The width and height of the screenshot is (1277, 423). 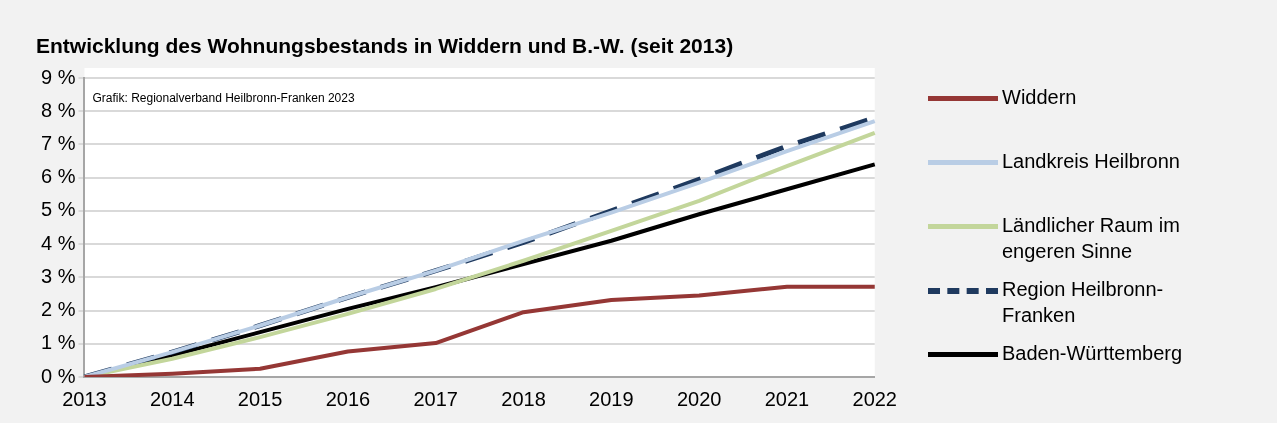 I want to click on x-tick-label: 2016, so click(x=348, y=398).